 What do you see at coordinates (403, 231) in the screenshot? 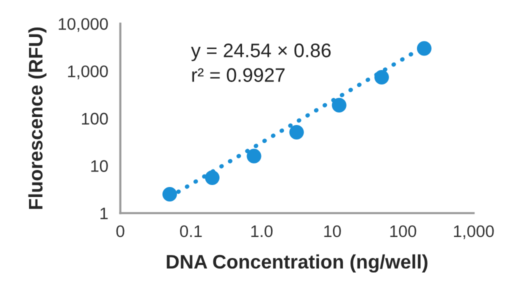
I see `x-tick-label: 100` at bounding box center [403, 231].